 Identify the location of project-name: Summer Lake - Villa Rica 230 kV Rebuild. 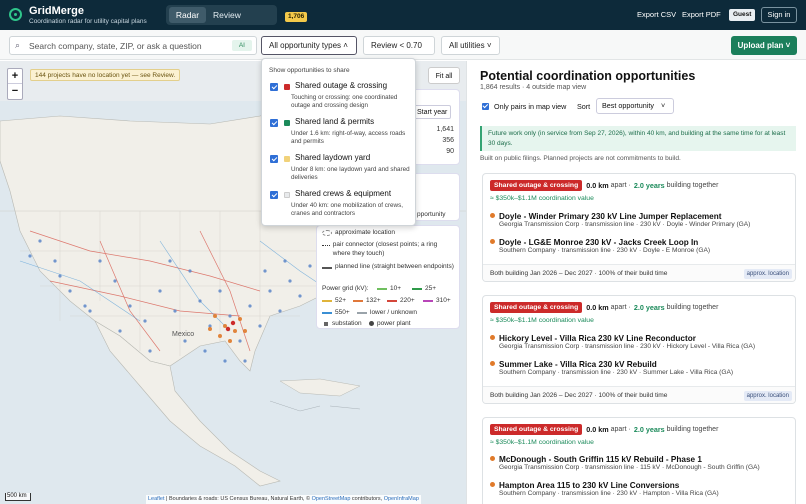
(578, 364).